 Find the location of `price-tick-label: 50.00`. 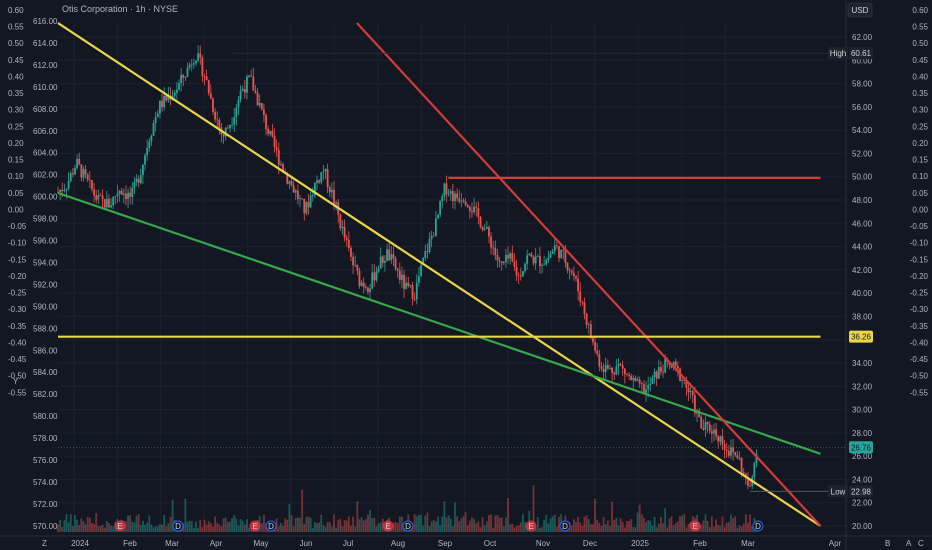

price-tick-label: 50.00 is located at coordinates (862, 177).